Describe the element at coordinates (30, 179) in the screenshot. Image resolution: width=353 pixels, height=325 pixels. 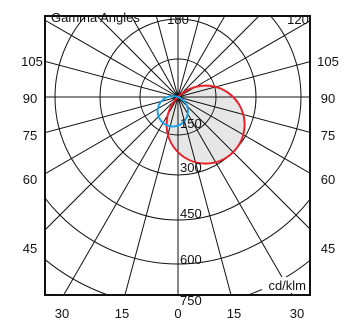
I see `left-label-60: 60` at that location.